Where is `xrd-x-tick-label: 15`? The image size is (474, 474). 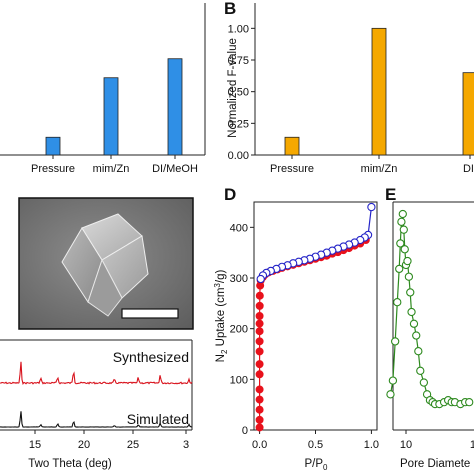
xrd-x-tick-label: 15 is located at coordinates (35, 445).